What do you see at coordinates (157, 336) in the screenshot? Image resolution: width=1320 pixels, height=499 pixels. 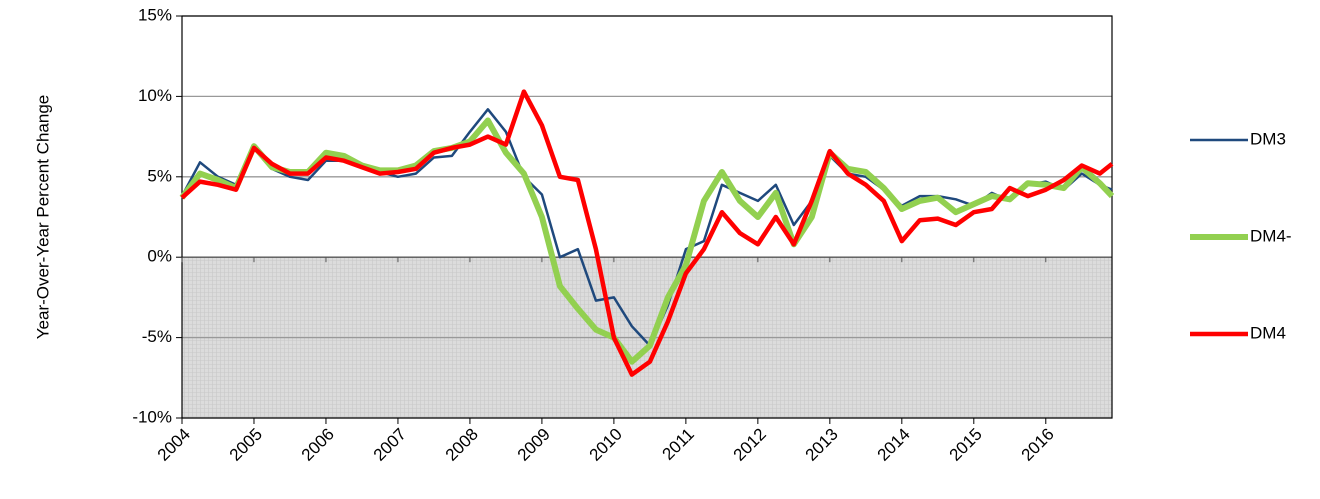 I see `y-tick-label: -5%` at bounding box center [157, 336].